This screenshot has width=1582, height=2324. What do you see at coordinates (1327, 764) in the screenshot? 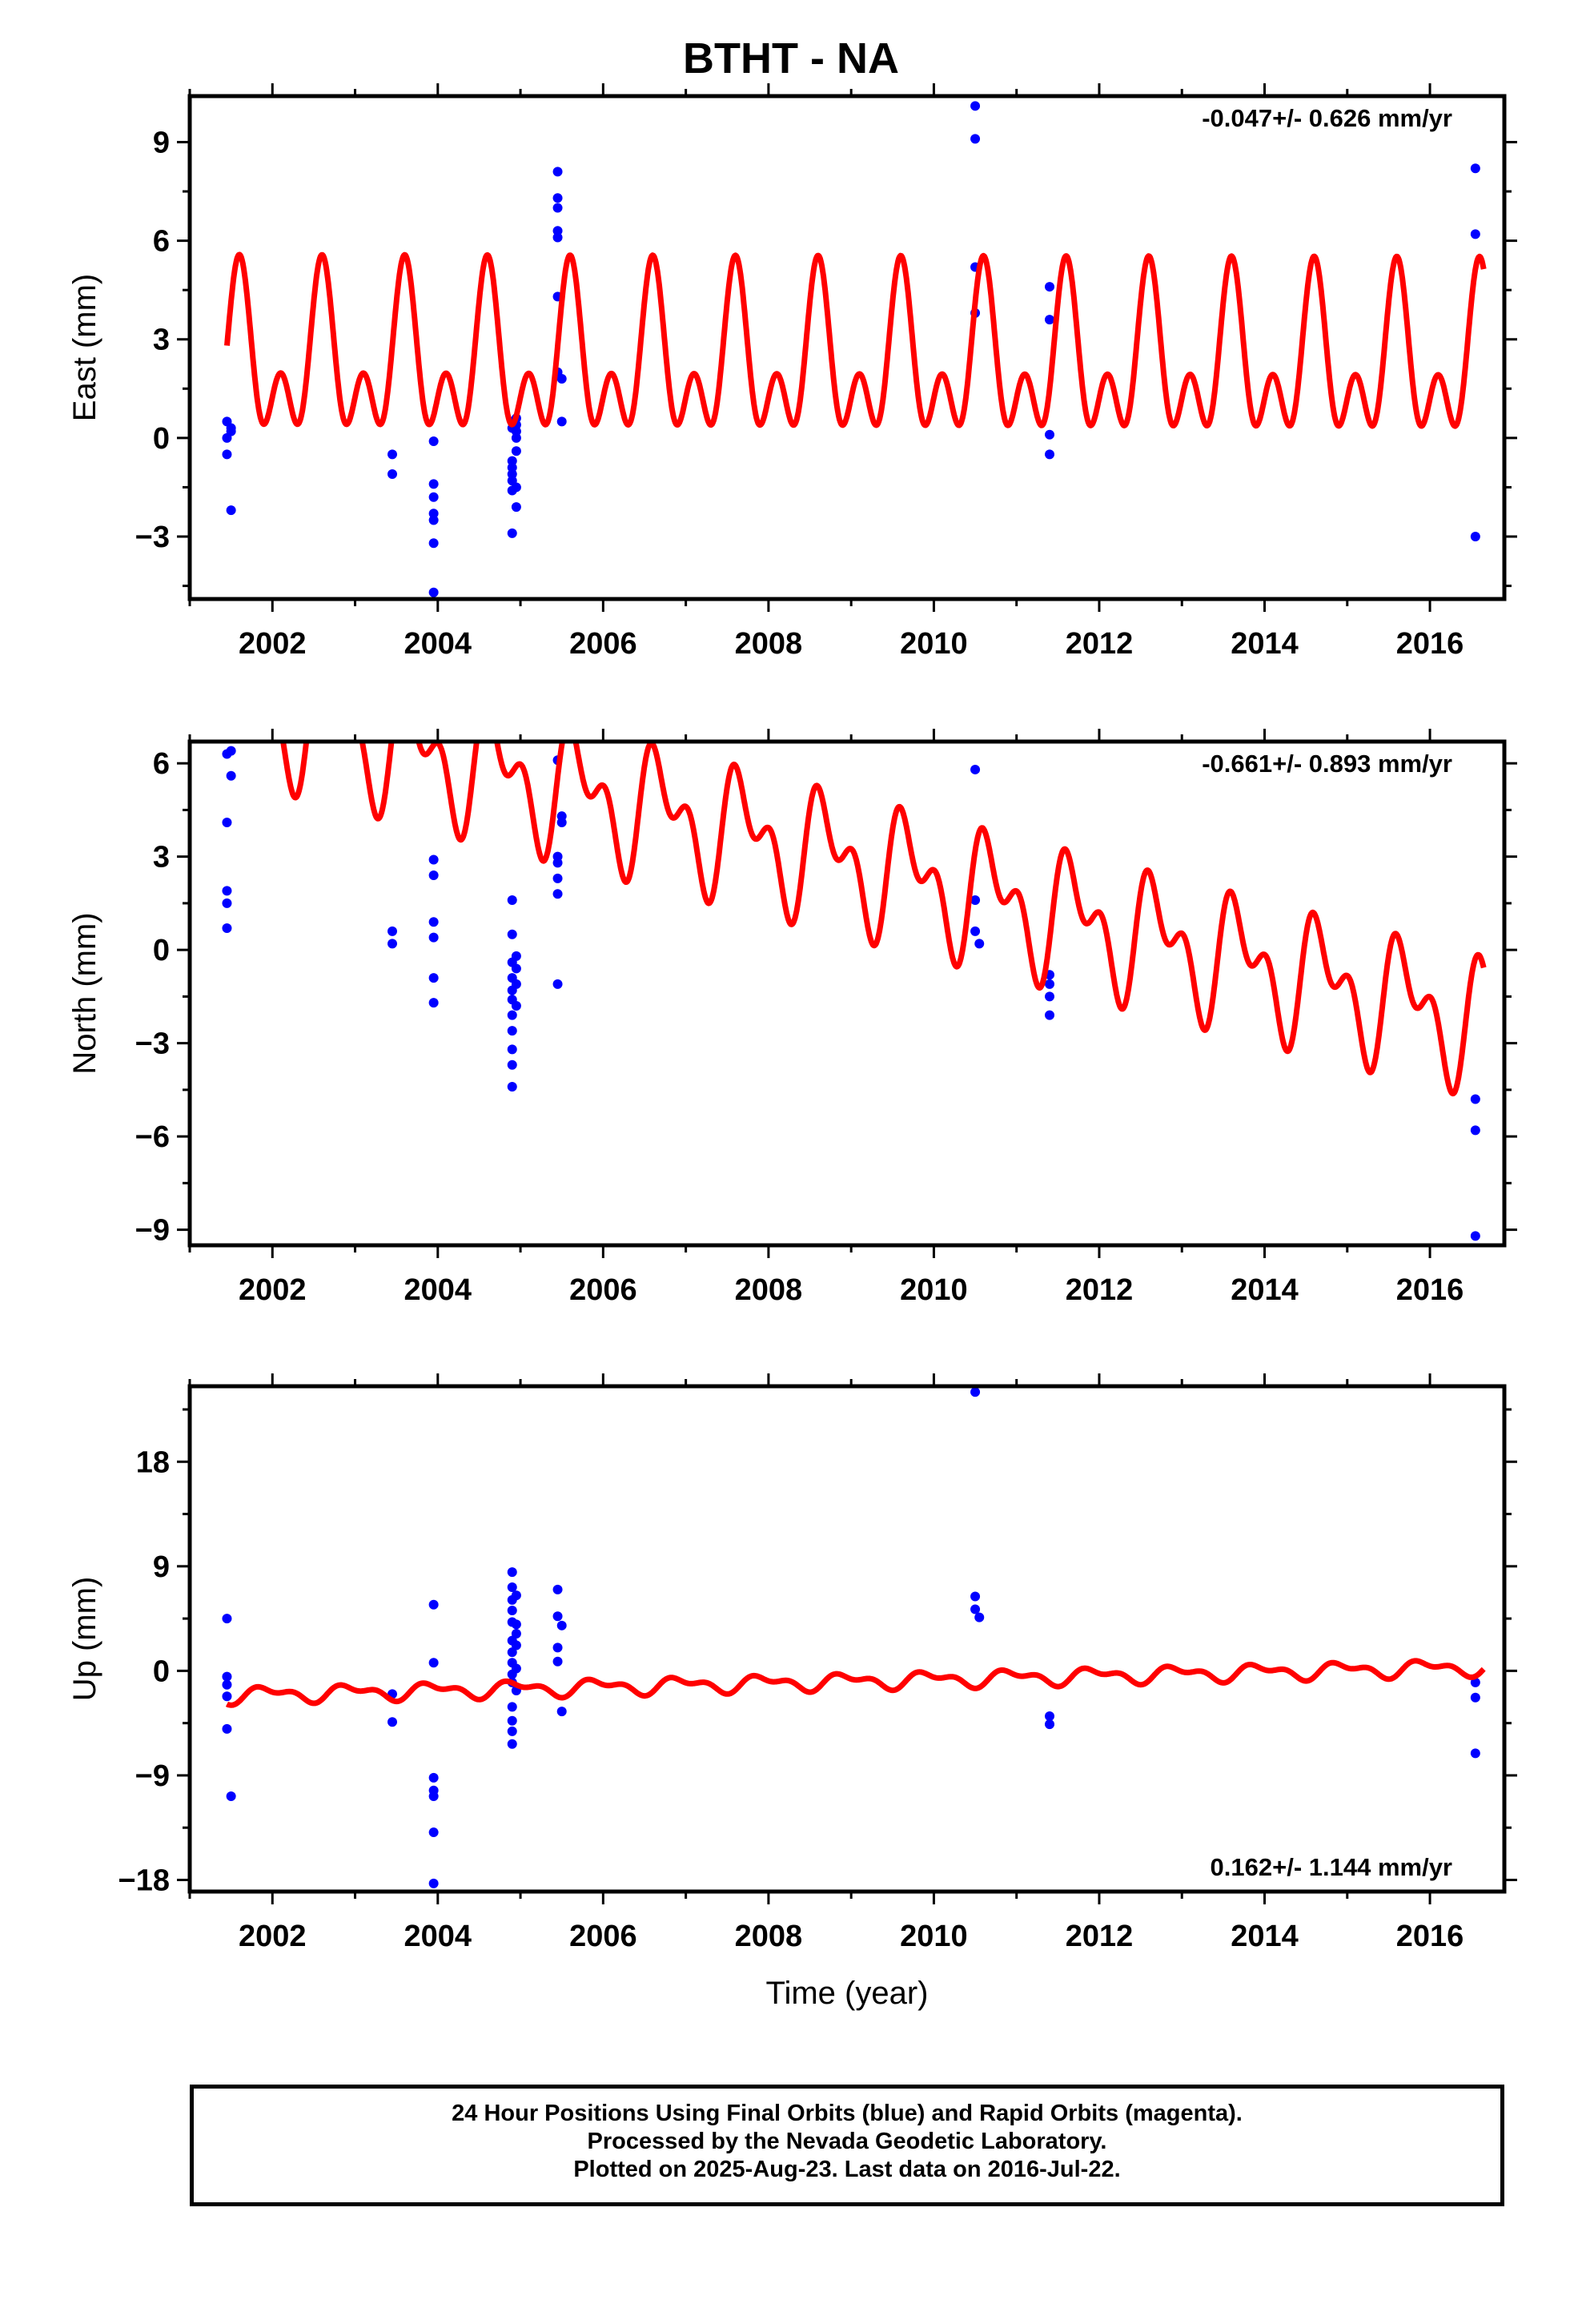
I see `rate-annotation: -0.661+/- 0.893 mm/yr` at bounding box center [1327, 764].